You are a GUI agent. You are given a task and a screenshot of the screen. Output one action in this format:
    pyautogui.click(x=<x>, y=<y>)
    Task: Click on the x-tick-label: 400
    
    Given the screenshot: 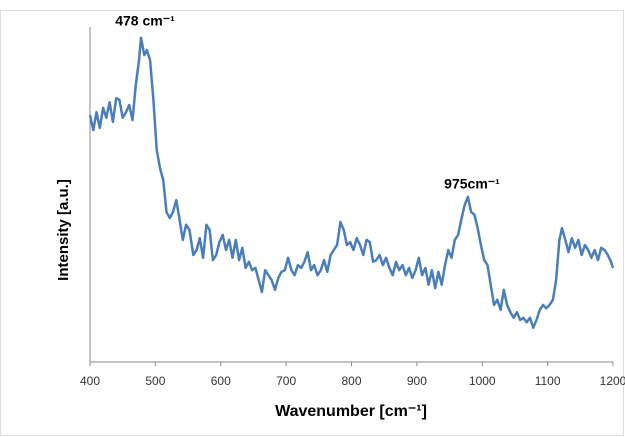 What is the action you would take?
    pyautogui.click(x=90, y=381)
    